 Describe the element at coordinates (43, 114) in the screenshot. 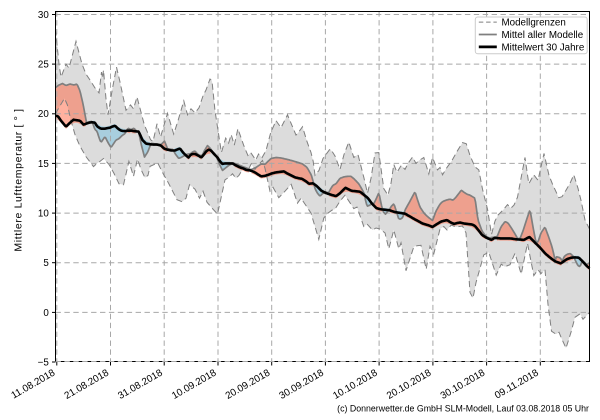

I see `svg-text: 20` at that location.